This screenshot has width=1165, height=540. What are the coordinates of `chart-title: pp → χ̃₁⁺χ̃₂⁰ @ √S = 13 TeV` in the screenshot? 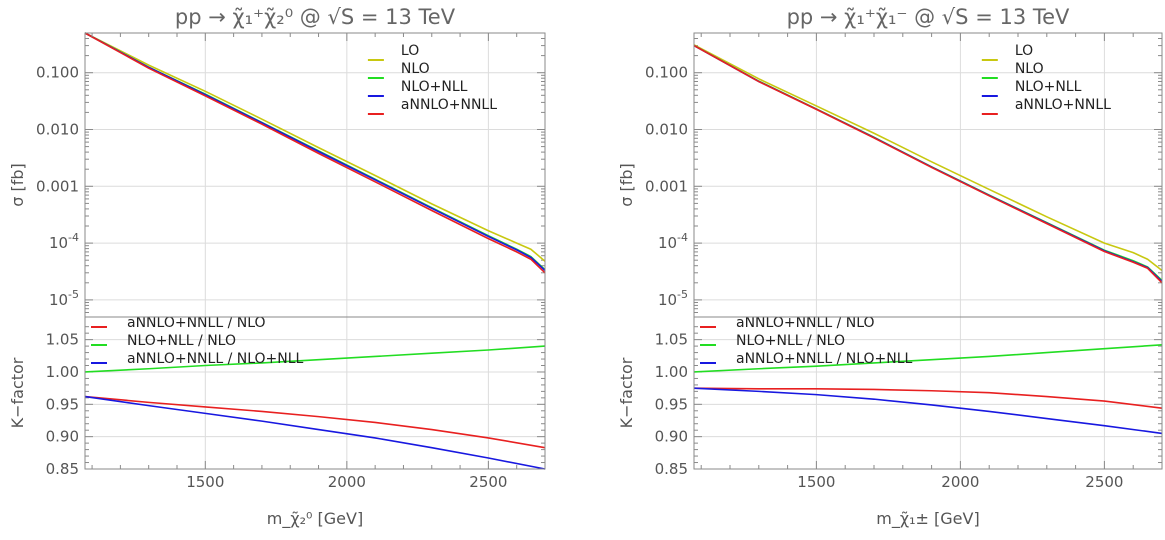 It's located at (315, 17).